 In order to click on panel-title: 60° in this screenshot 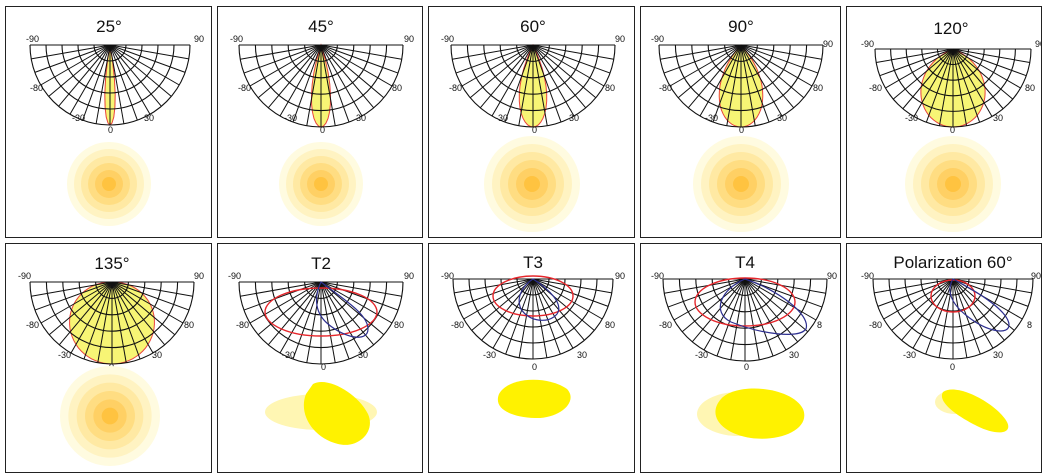, I will do `click(533, 26)`.